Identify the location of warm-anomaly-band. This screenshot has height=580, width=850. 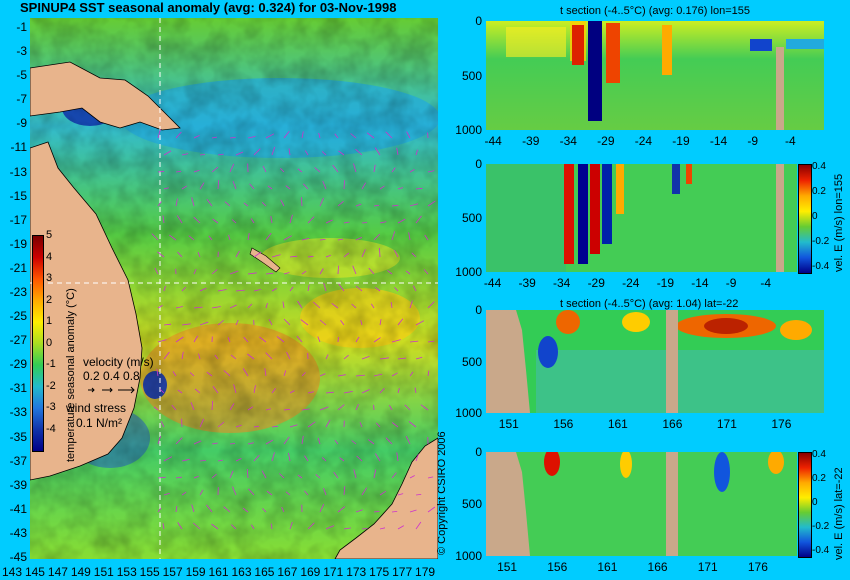
(613, 53).